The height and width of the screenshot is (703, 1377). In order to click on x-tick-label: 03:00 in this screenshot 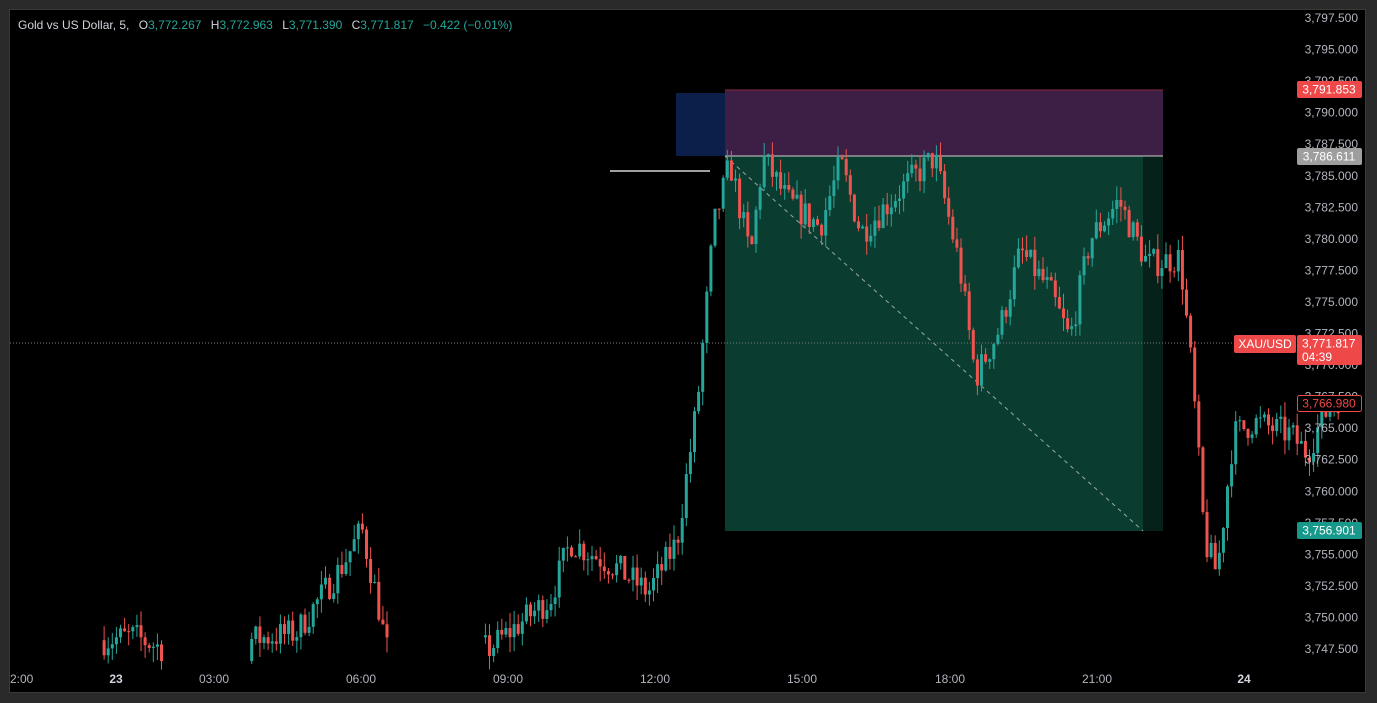, I will do `click(214, 679)`.